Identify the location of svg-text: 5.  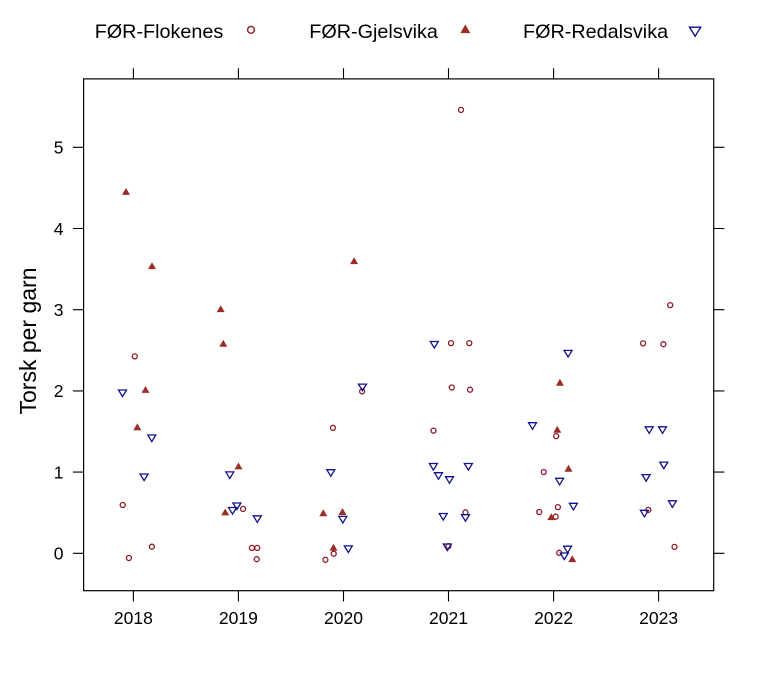
(59, 148).